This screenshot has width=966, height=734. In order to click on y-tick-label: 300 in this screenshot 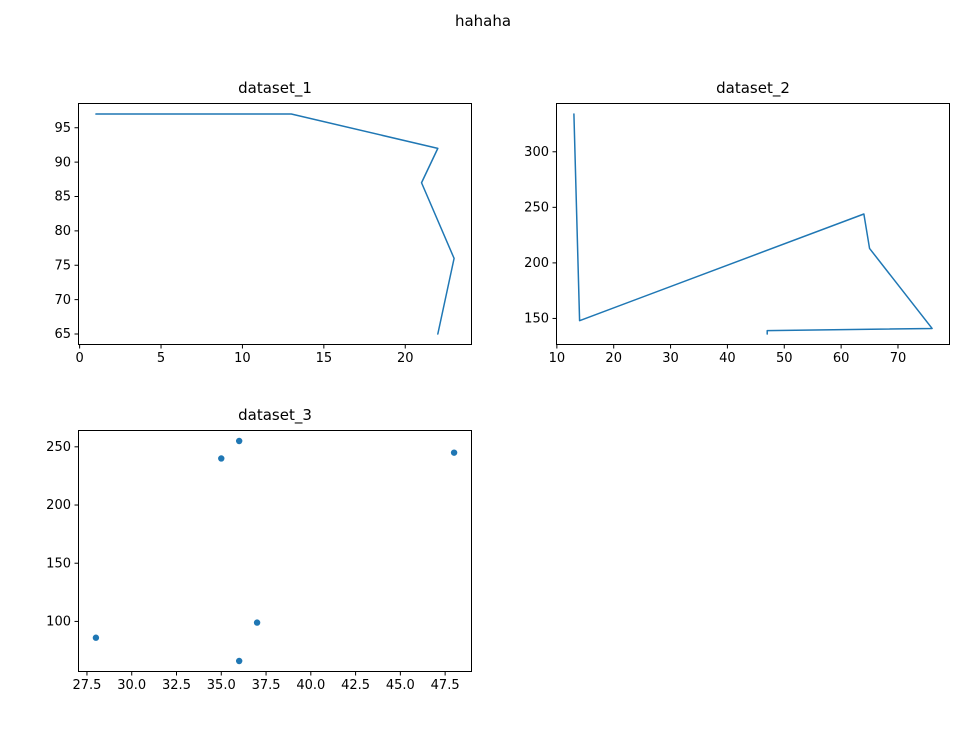, I will do `click(536, 152)`.